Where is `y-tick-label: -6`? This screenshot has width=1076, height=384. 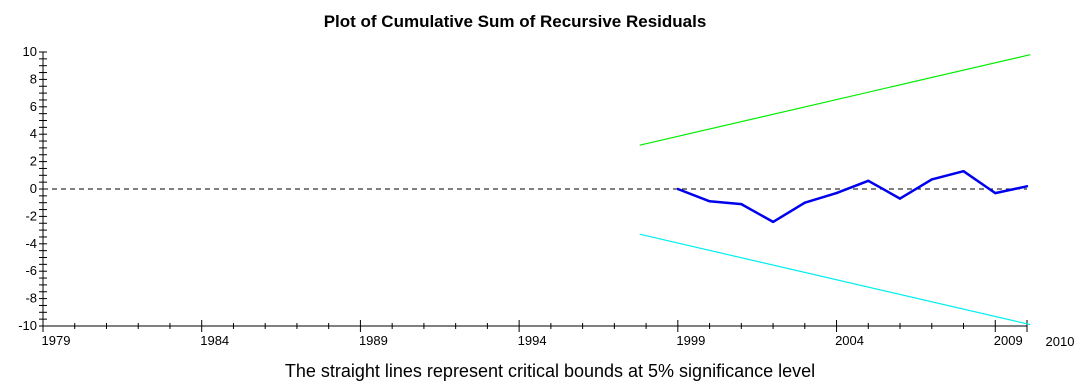 y-tick-label: -6 is located at coordinates (31, 270).